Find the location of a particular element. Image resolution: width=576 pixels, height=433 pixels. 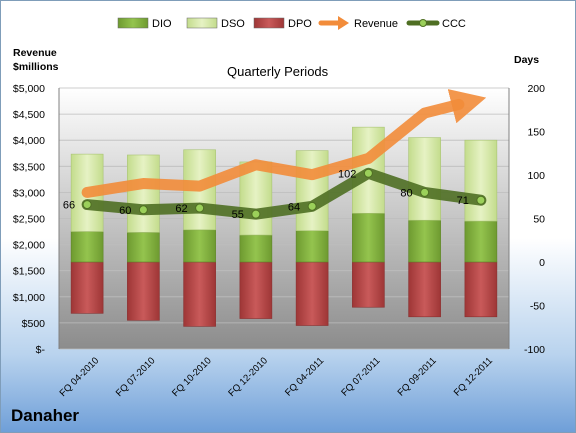

right-axis-ticks: -100 -50 0 50 100 150 200 is located at coordinates (534, 219).